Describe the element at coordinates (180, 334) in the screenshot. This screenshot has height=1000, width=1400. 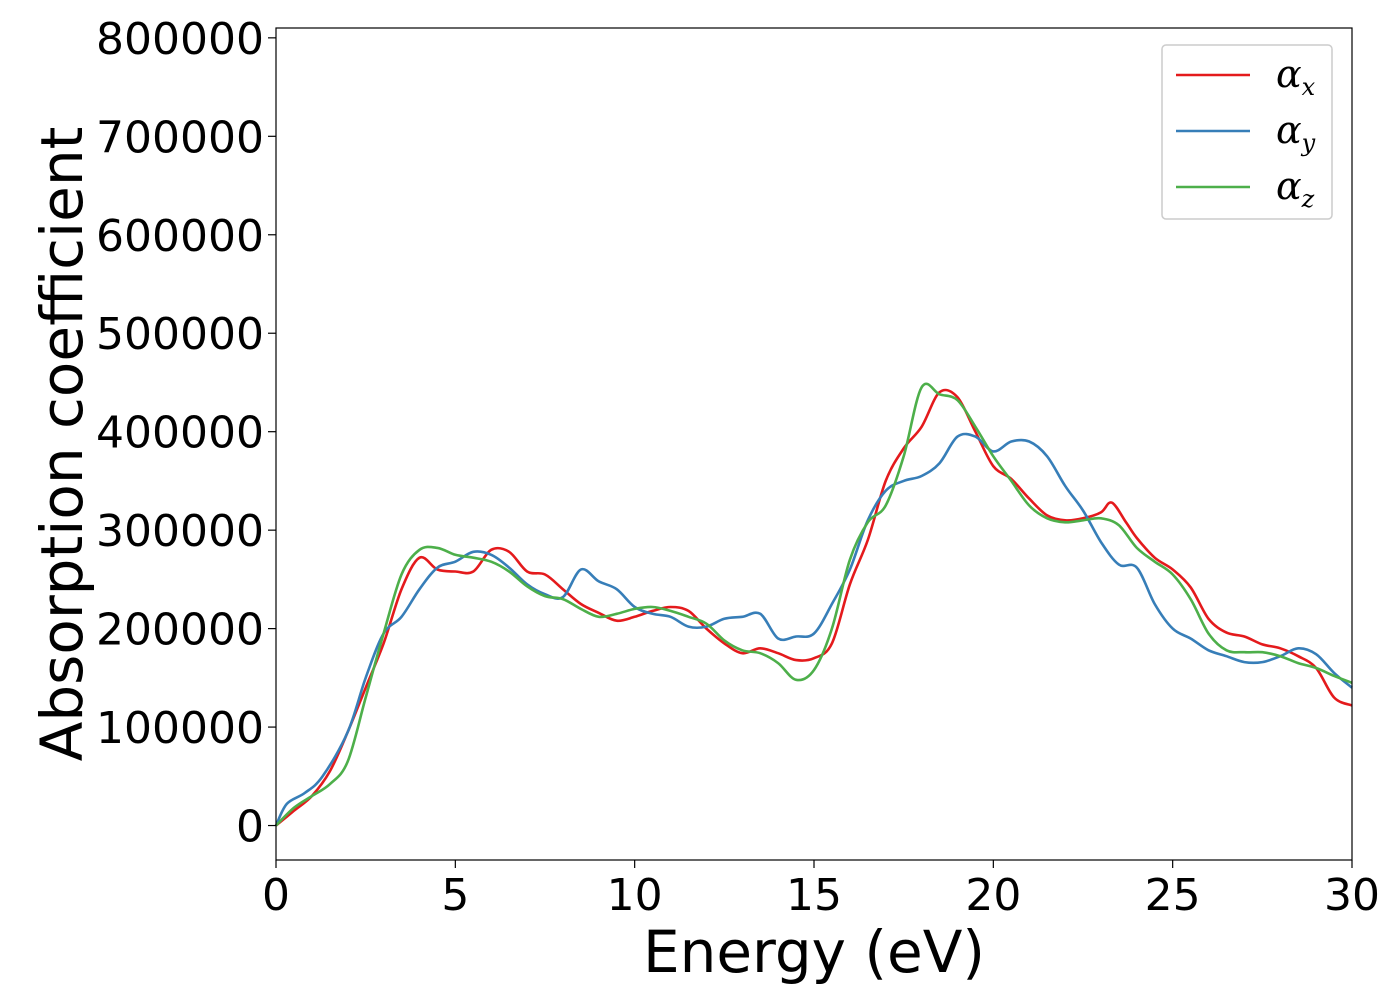
I see `y-tick-label: 500000` at that location.